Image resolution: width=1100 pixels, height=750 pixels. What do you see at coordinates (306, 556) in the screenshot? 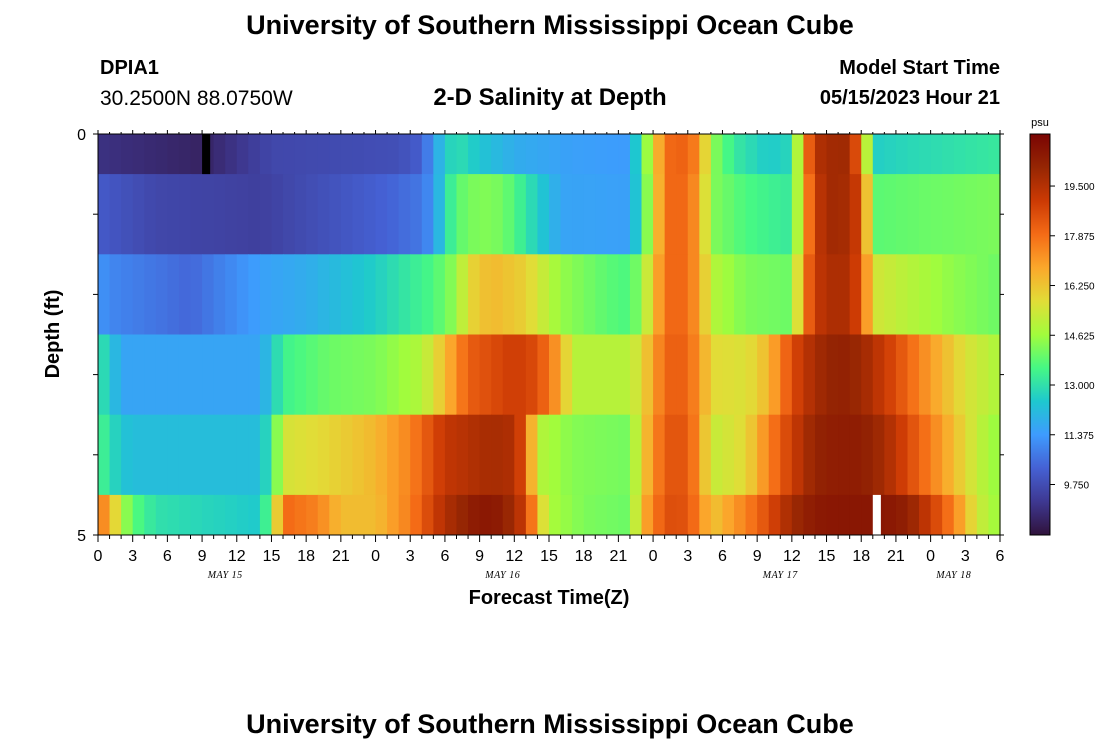
I see `x-tick-label: 18` at bounding box center [306, 556].